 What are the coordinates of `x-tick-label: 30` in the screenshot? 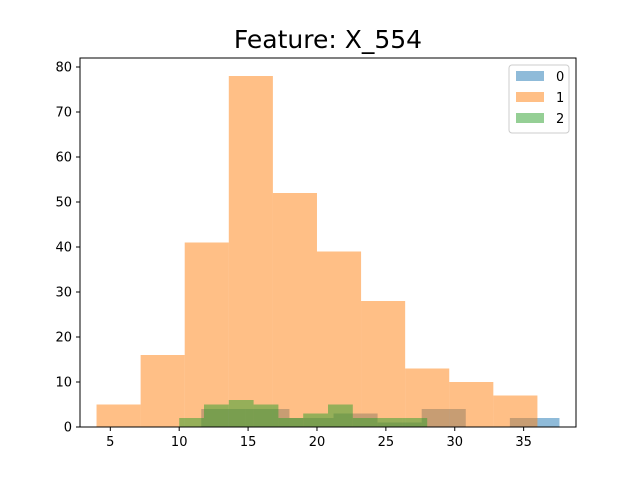 It's located at (454, 442).